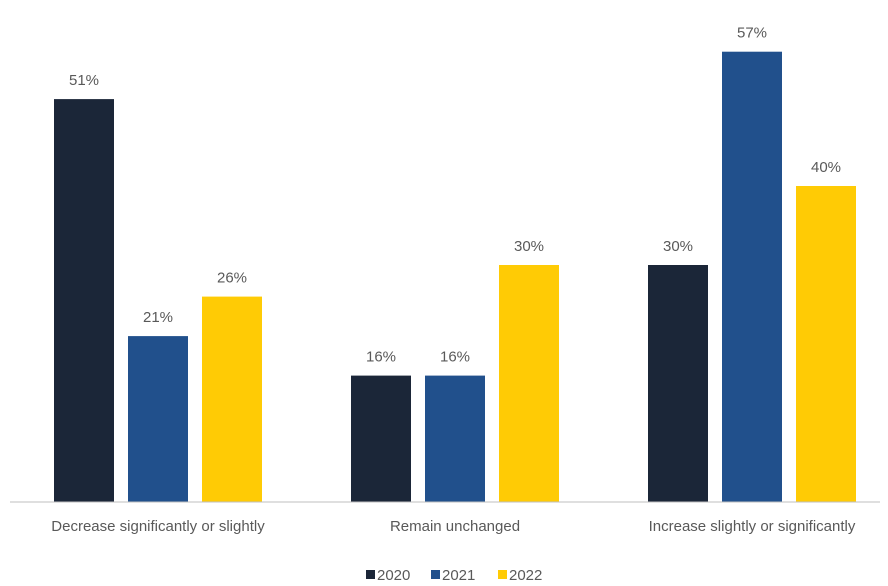 Image resolution: width=888 pixels, height=586 pixels. I want to click on value-label-2020-2: 30%, so click(678, 246).